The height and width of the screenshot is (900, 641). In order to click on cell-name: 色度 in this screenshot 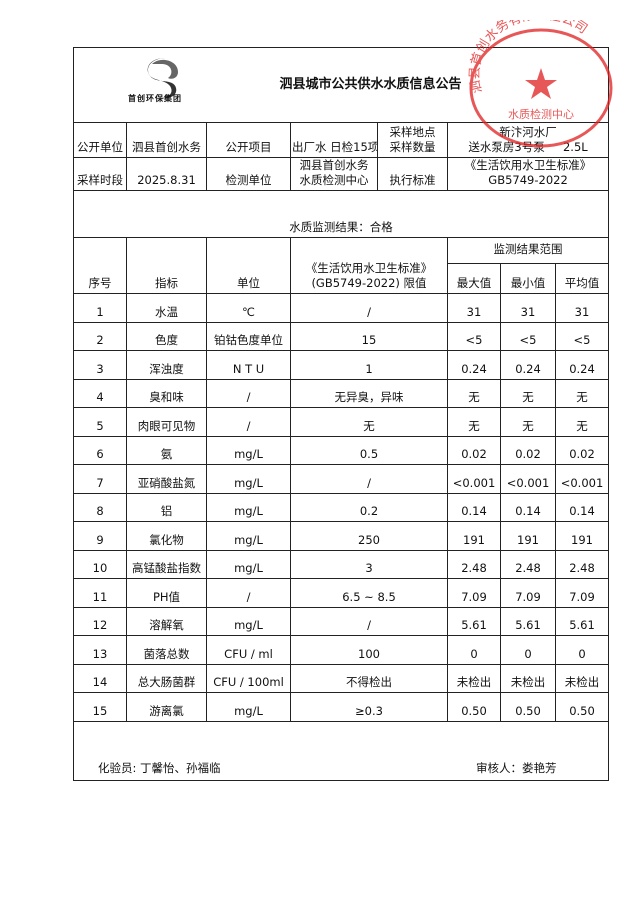, I will do `click(166, 336)`.